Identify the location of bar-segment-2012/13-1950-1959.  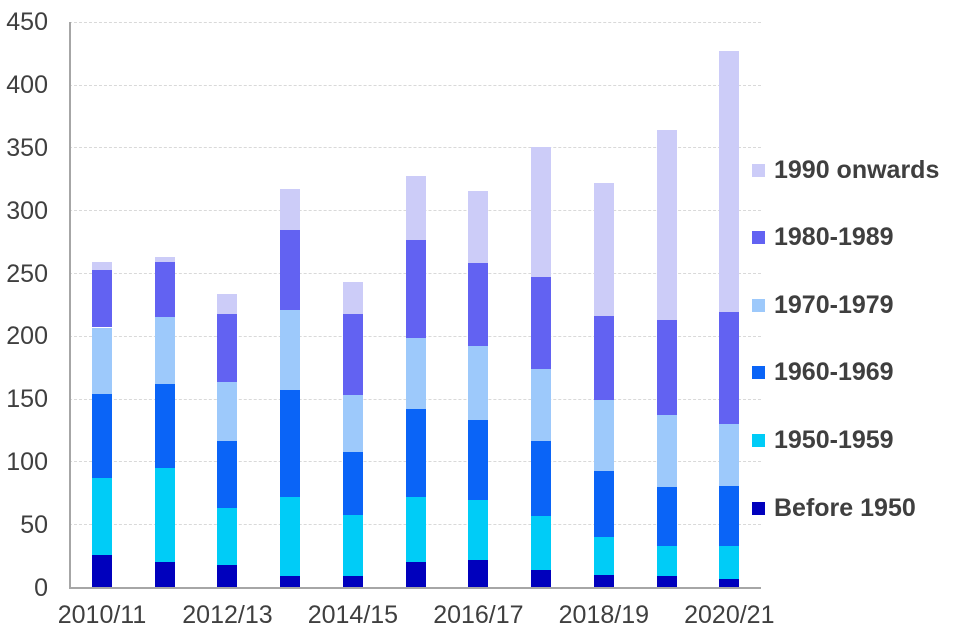
(227, 536).